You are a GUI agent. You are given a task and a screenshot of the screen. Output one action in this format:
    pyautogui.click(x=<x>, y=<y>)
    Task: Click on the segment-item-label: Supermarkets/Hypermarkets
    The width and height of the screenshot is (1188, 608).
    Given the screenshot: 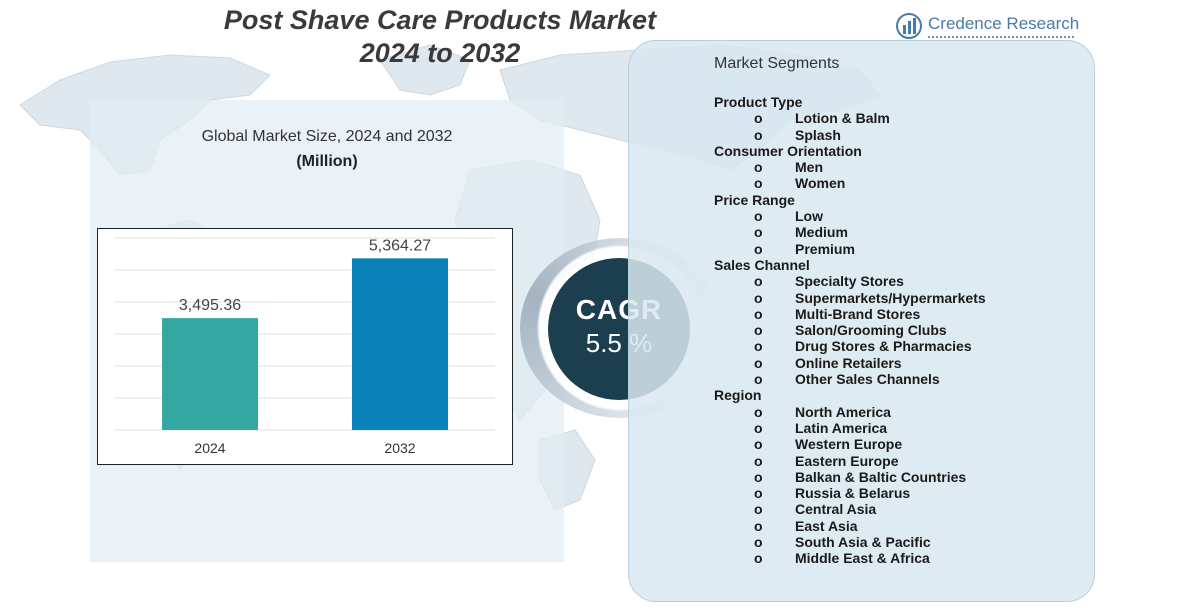 What is the action you would take?
    pyautogui.click(x=890, y=297)
    